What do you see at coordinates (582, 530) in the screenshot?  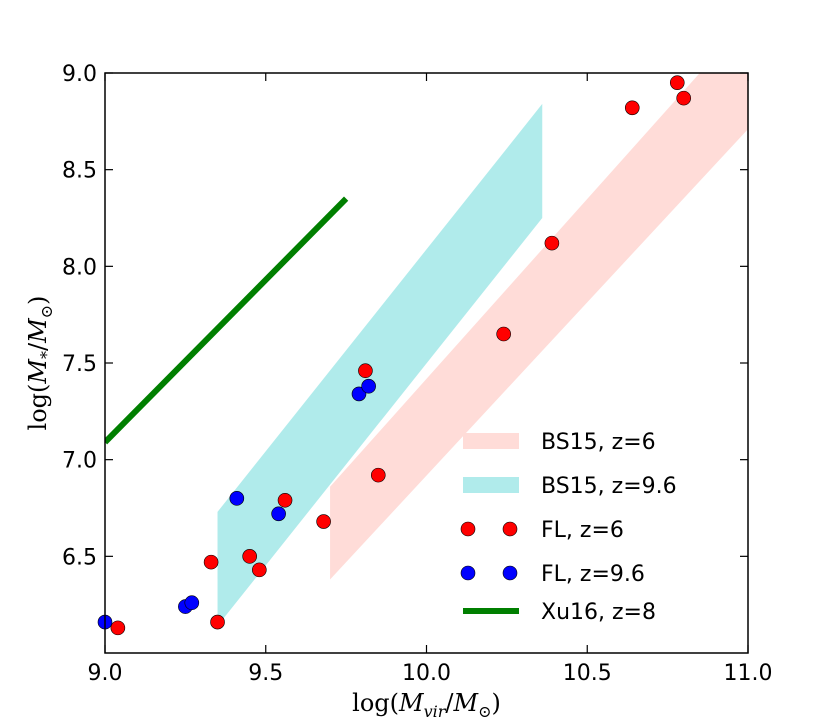 I see `legend-label: FL, z=6` at bounding box center [582, 530].